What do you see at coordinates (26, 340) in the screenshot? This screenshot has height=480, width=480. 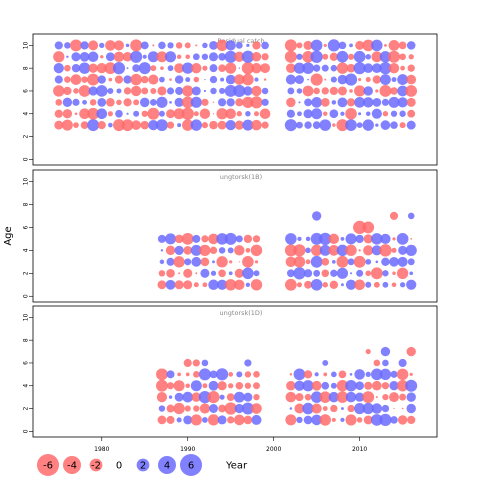 I see `y-tick-label: 8` at bounding box center [26, 340].